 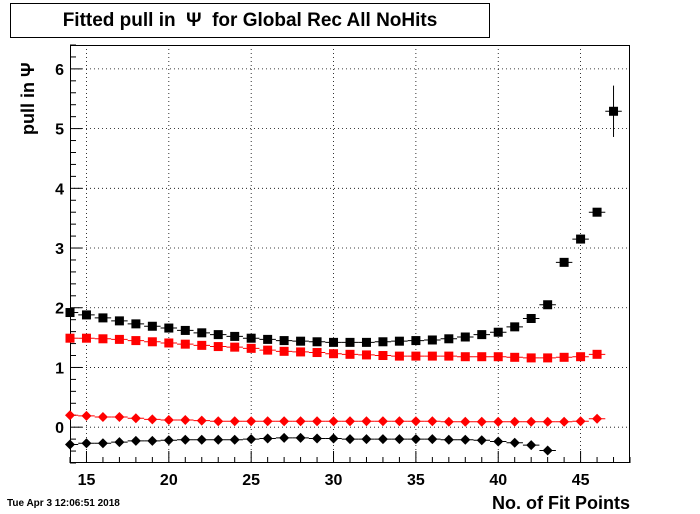 What do you see at coordinates (561, 503) in the screenshot?
I see `x-axis-label: No. of Fit Points` at bounding box center [561, 503].